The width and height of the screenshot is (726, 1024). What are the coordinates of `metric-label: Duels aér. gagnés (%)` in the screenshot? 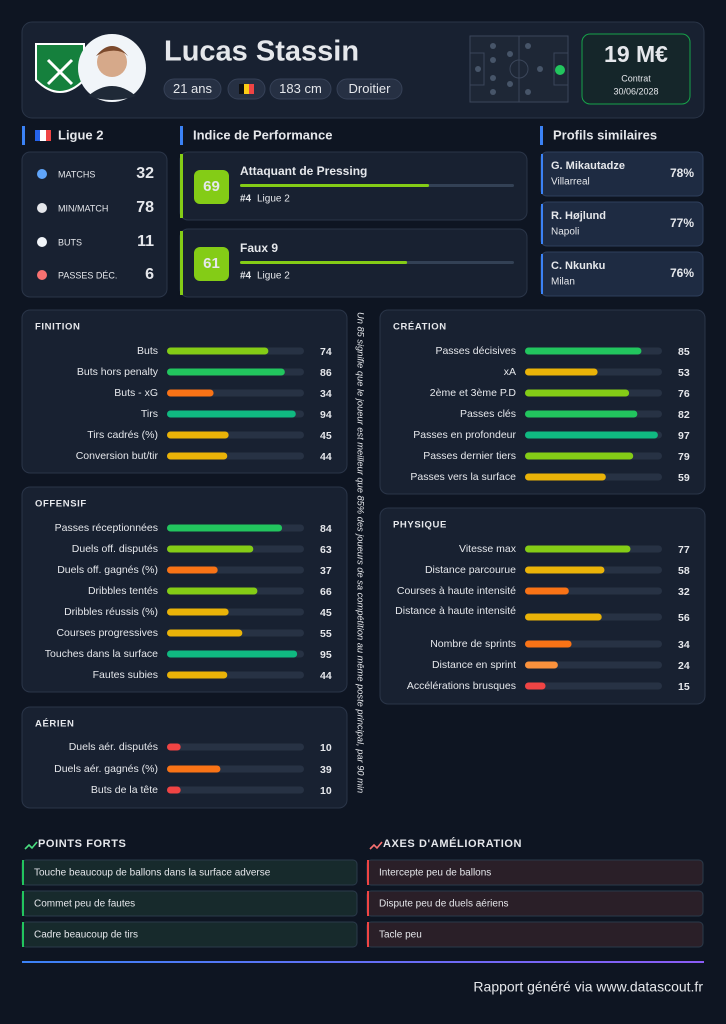 It's located at (106, 769).